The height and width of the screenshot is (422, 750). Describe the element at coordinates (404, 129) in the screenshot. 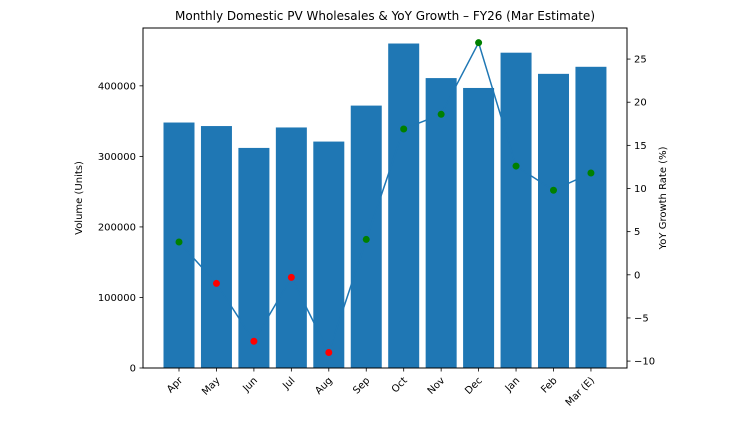

I see `yoy-marker-oct` at that location.